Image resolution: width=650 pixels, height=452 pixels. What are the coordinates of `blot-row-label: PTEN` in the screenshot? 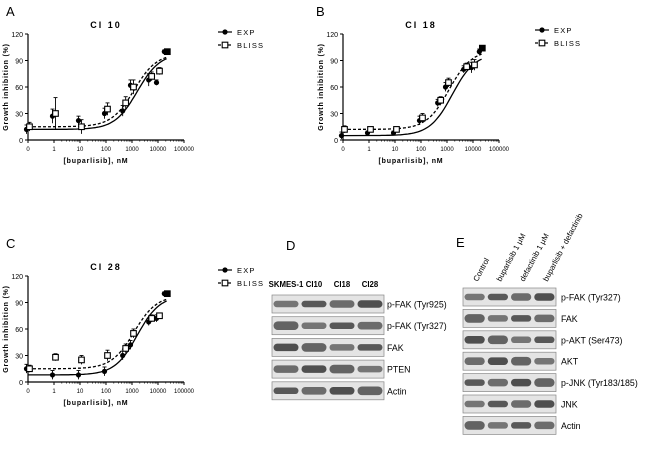 It's located at (398, 370).